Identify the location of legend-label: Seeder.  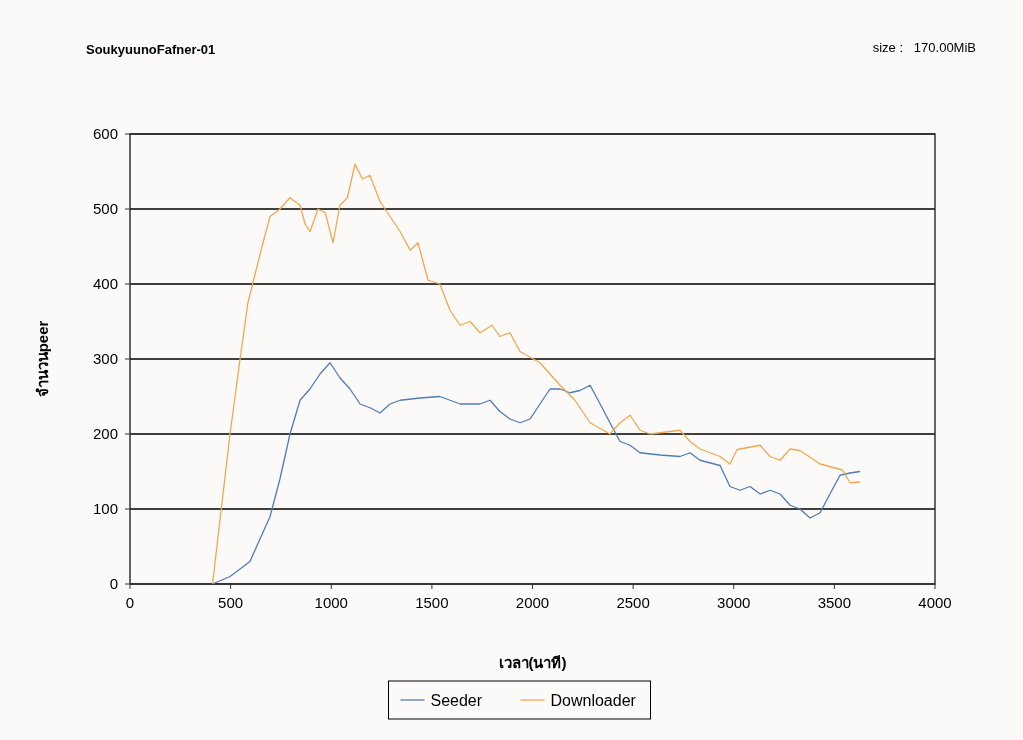
(456, 700).